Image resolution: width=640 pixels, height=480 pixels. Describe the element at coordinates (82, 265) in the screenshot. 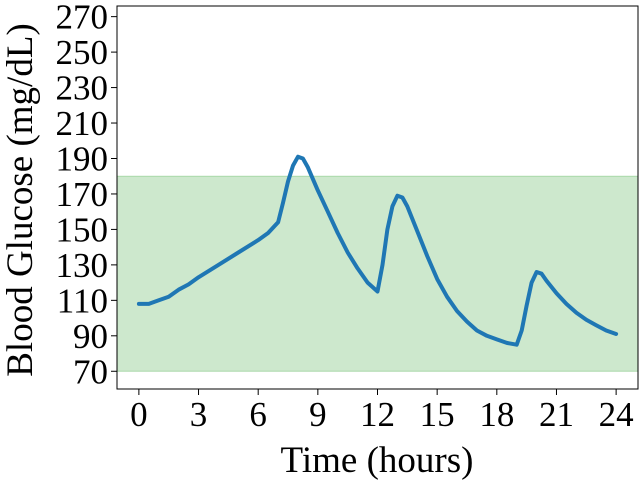

I see `y-tick-label: 130` at that location.